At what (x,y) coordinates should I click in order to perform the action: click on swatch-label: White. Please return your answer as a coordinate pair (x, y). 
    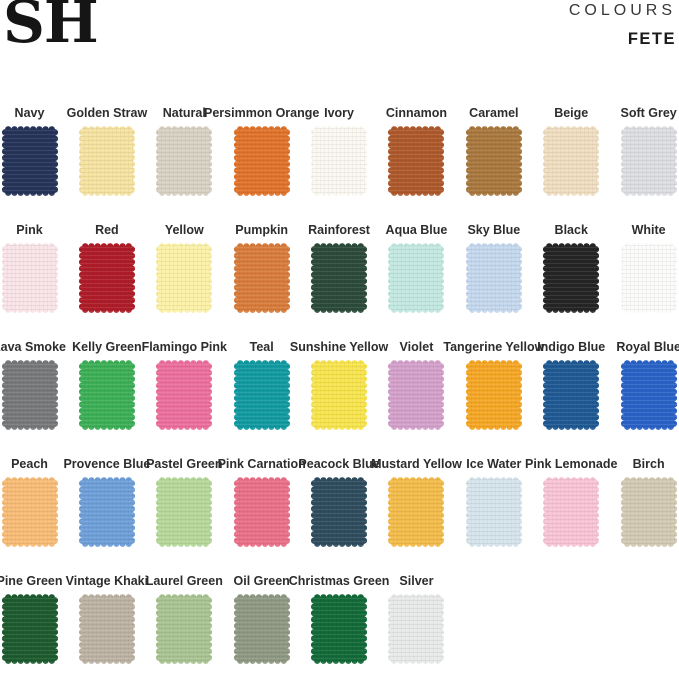
    Looking at the image, I should click on (648, 230).